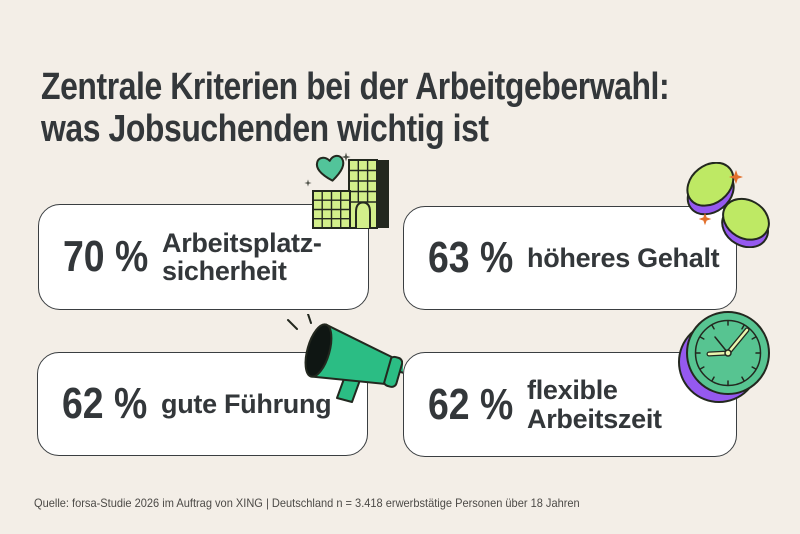  I want to click on stat-value: 70 %, so click(106, 256).